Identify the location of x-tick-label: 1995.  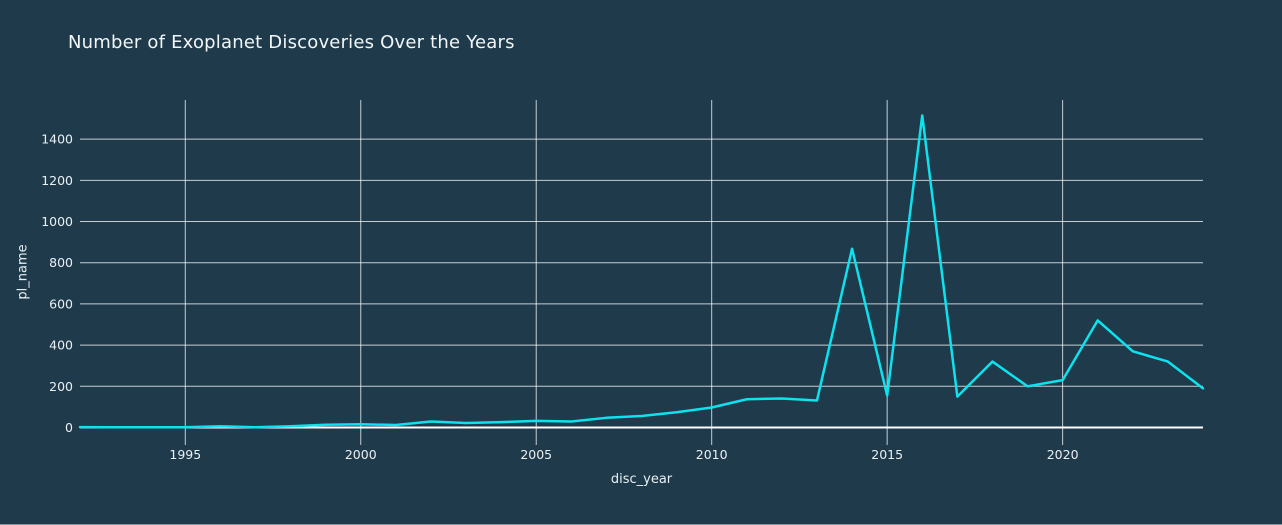
(185, 454).